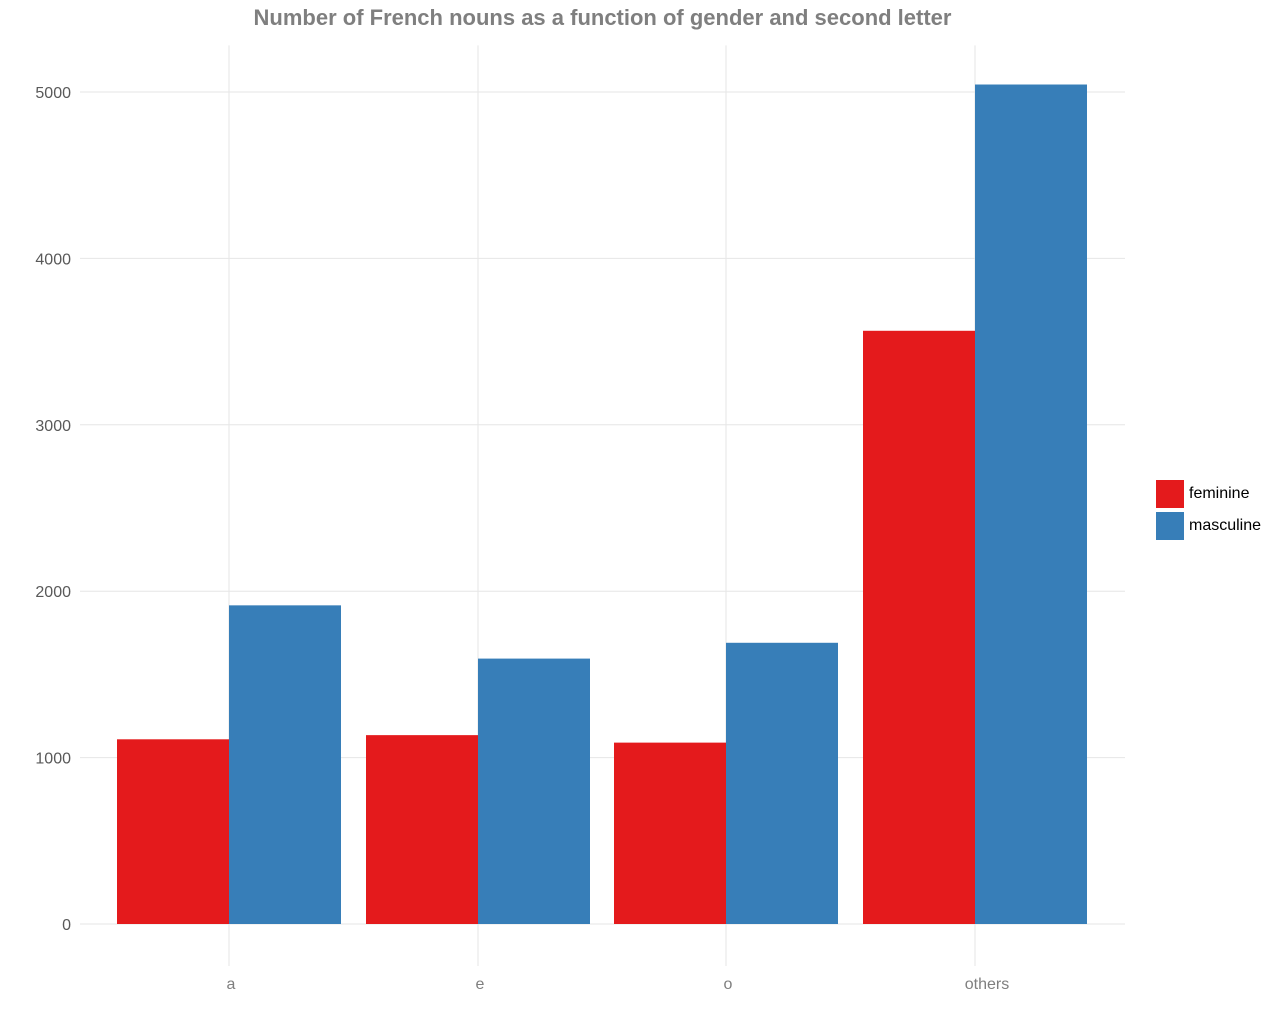 This screenshot has width=1280, height=1024. Describe the element at coordinates (480, 984) in the screenshot. I see `x-tick-label-e: e` at that location.